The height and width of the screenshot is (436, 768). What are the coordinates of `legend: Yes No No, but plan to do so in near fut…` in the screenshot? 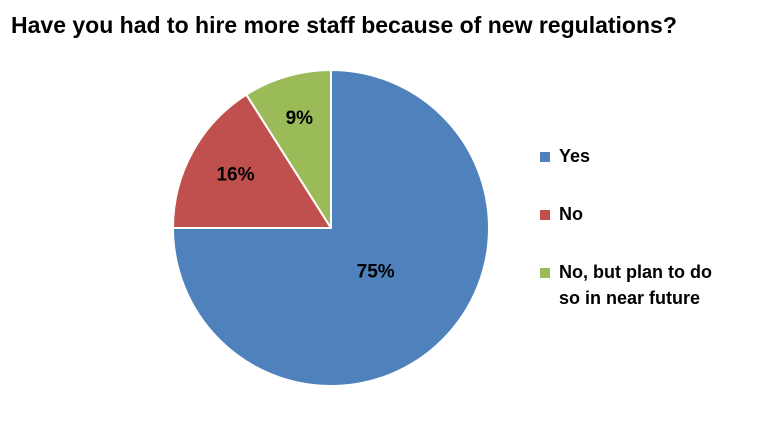 It's located at (650, 227).